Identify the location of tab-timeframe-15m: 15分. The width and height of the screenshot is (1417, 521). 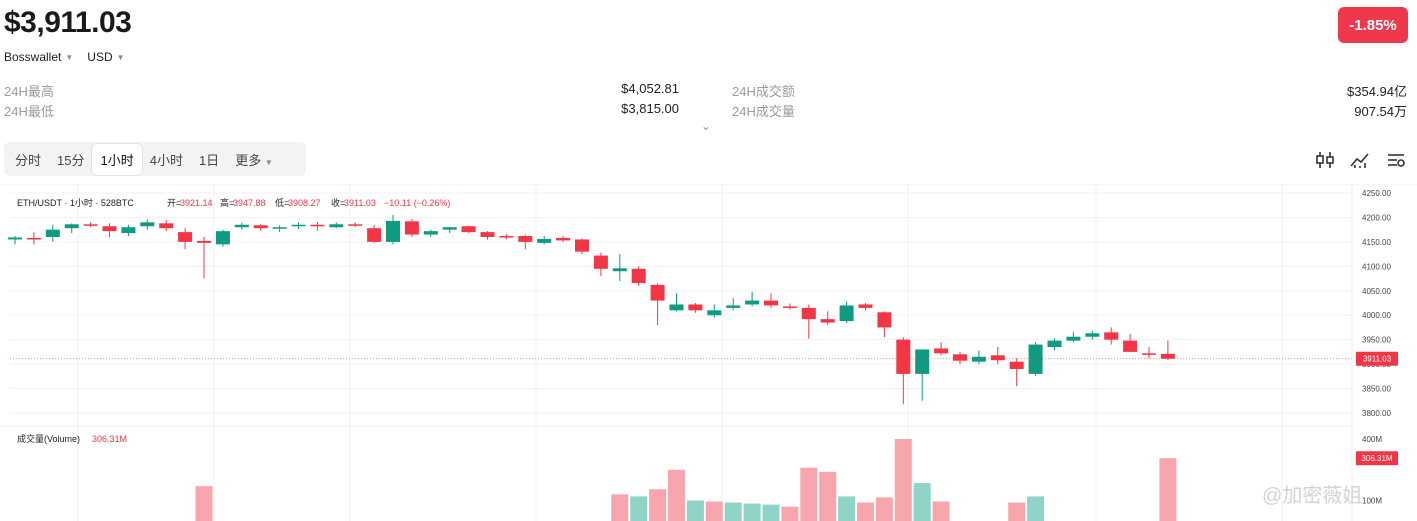
(71, 160).